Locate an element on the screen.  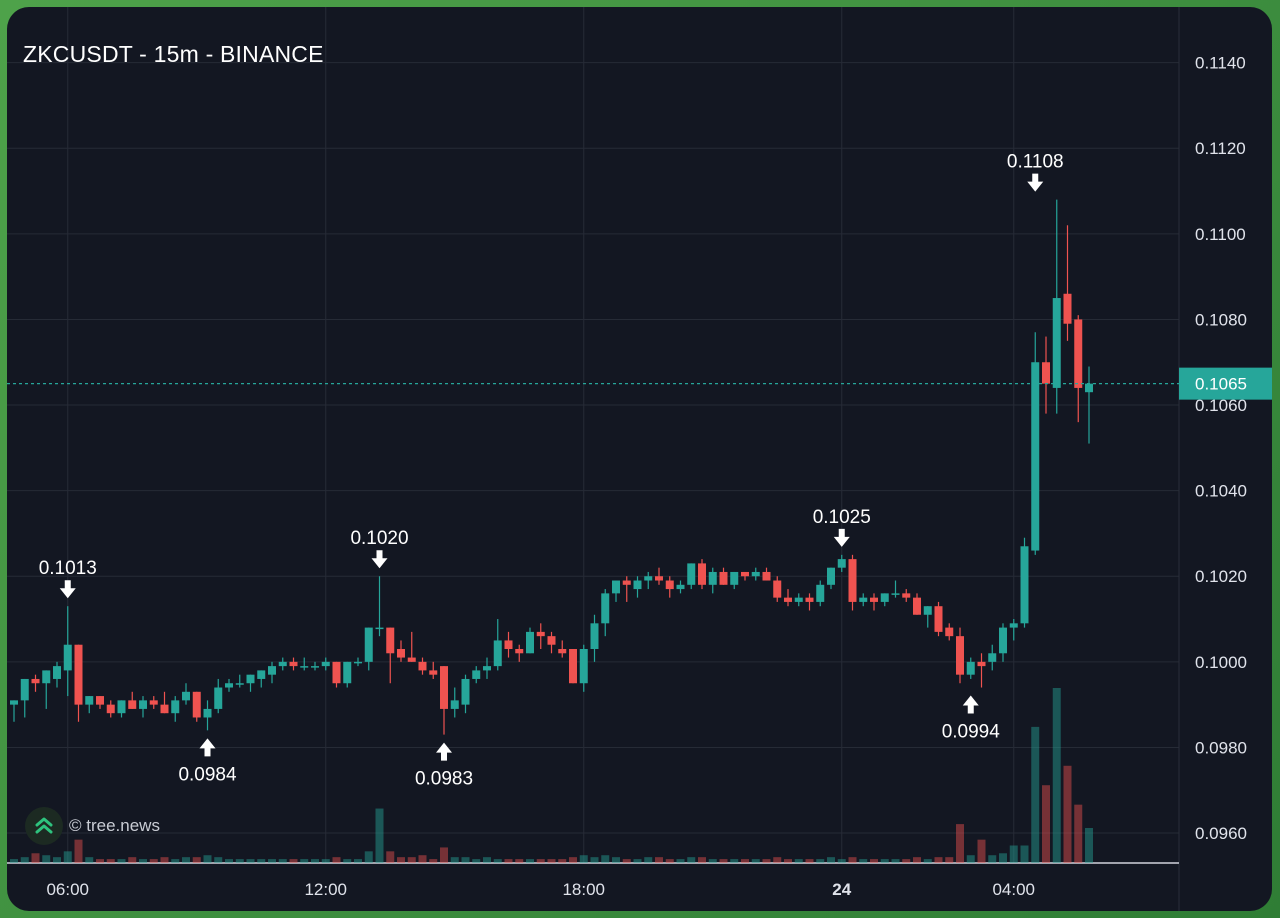
tree-news-logo-icon is located at coordinates (44, 826).